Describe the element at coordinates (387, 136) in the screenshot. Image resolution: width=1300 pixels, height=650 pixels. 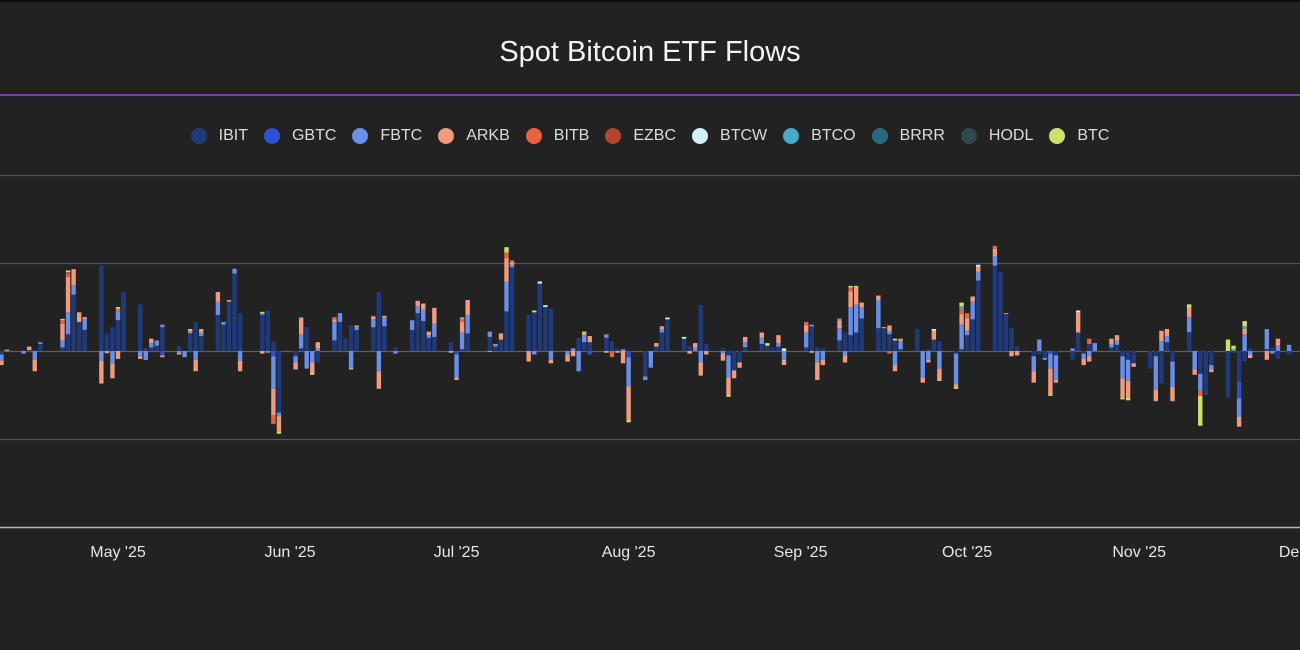
I see `legend-item-fbtc: FBTC` at that location.